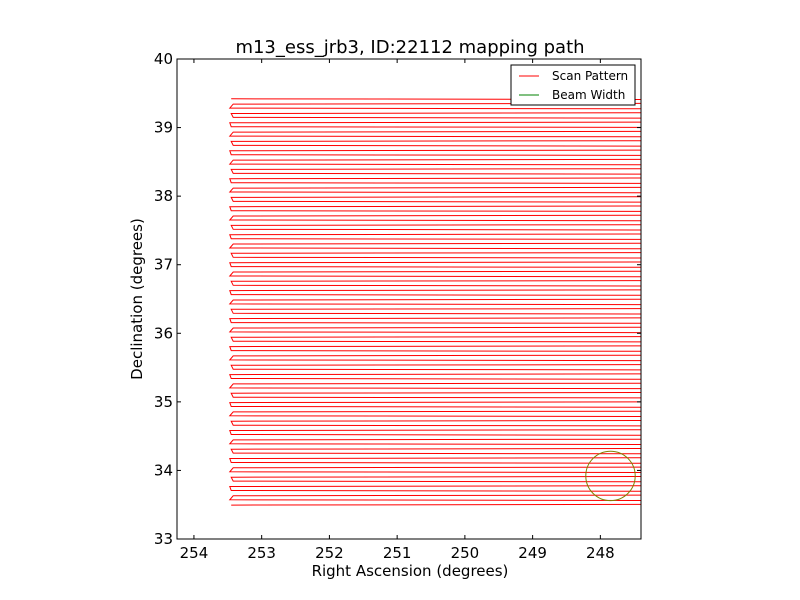  Describe the element at coordinates (163, 128) in the screenshot. I see `y-tick-label: 39` at that location.